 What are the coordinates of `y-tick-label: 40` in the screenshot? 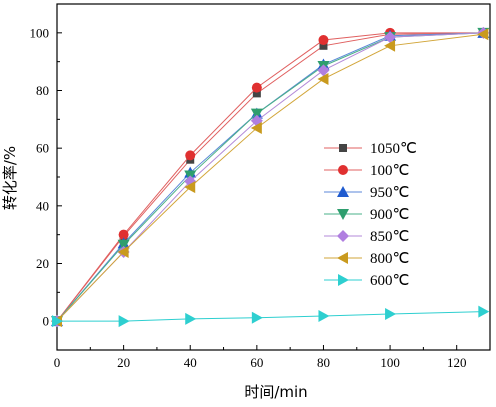 It's located at (42, 205).